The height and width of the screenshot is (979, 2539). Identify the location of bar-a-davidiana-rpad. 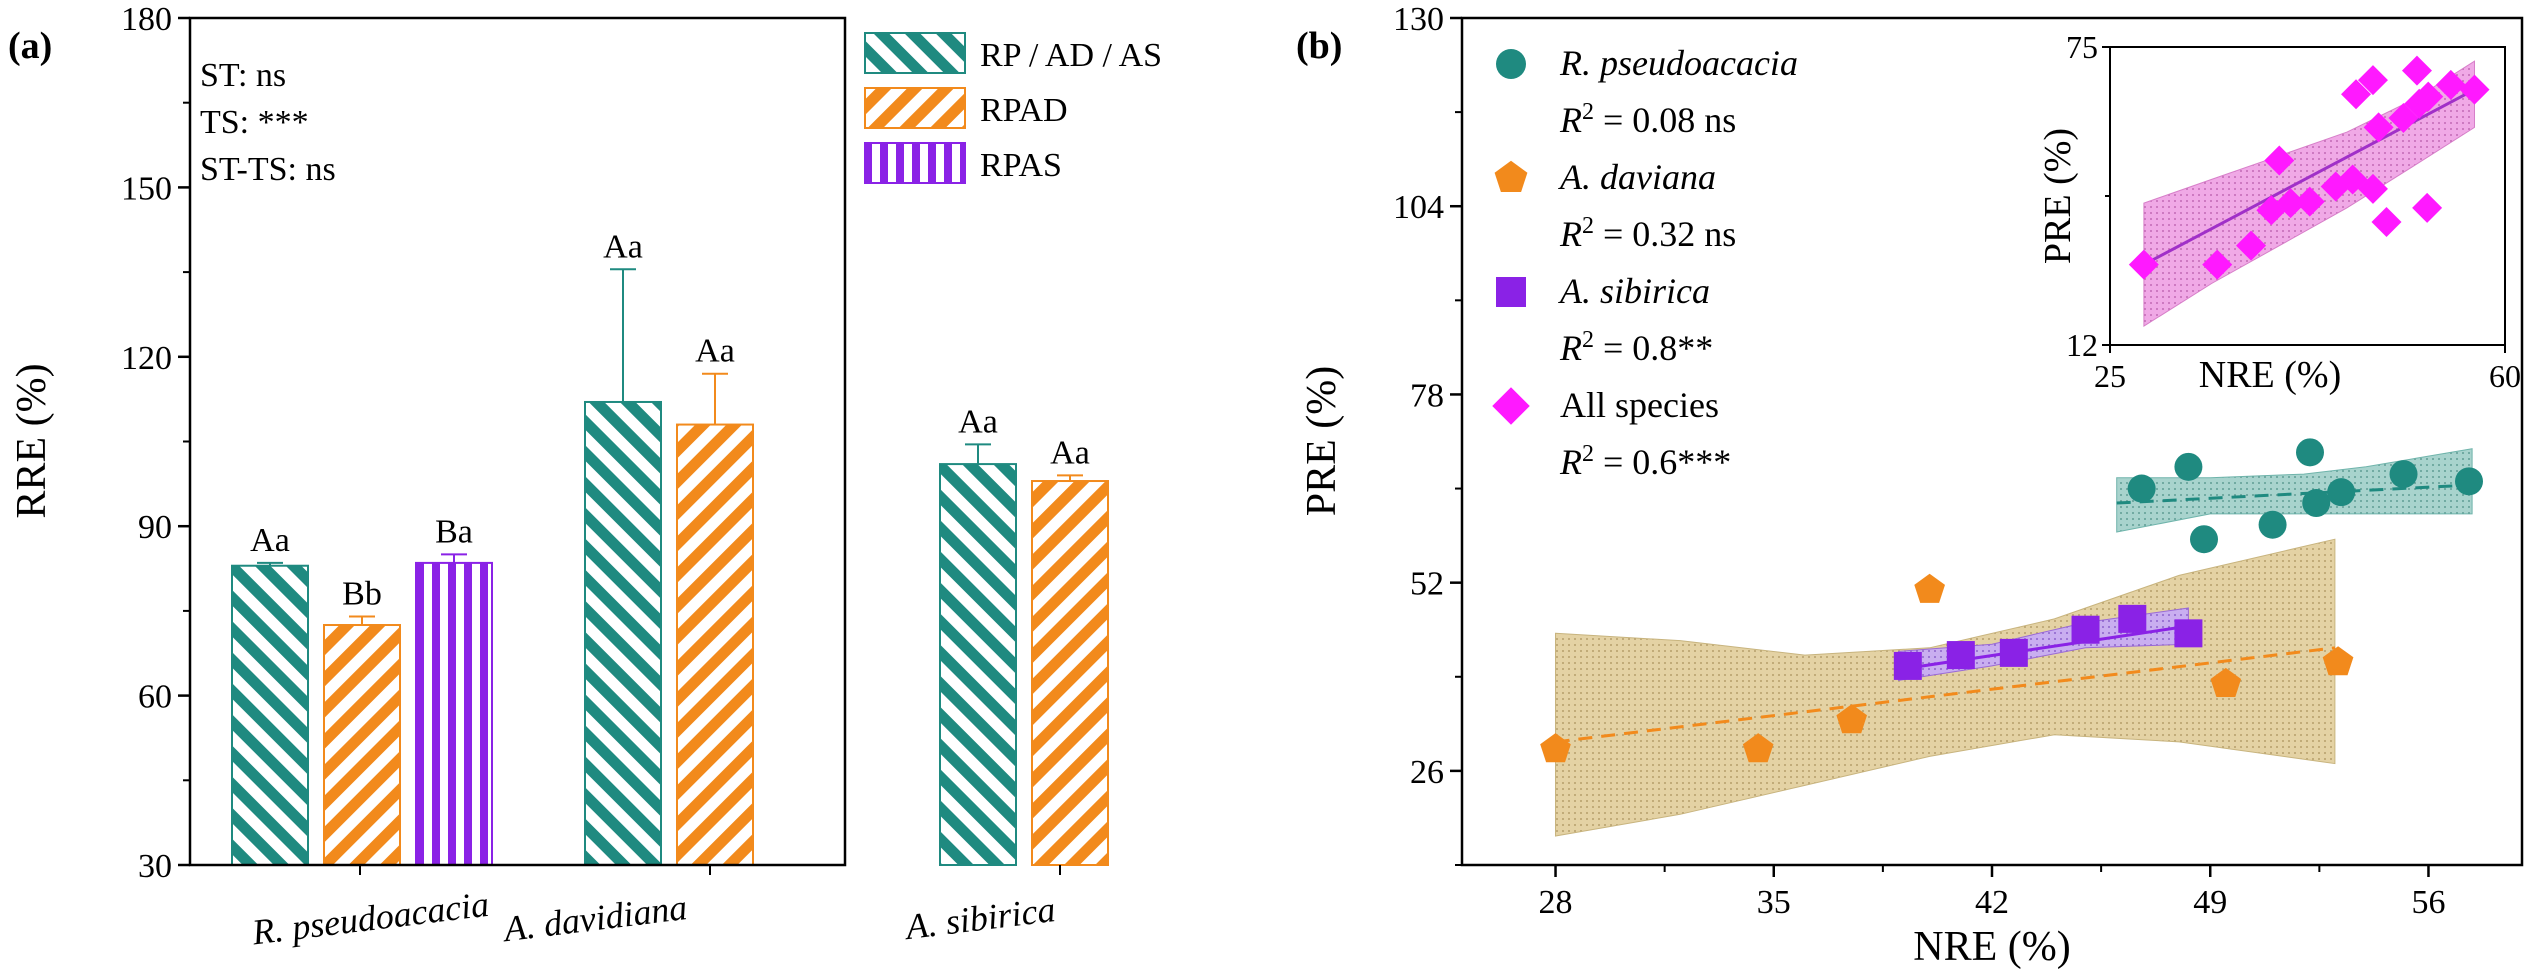
(715, 644).